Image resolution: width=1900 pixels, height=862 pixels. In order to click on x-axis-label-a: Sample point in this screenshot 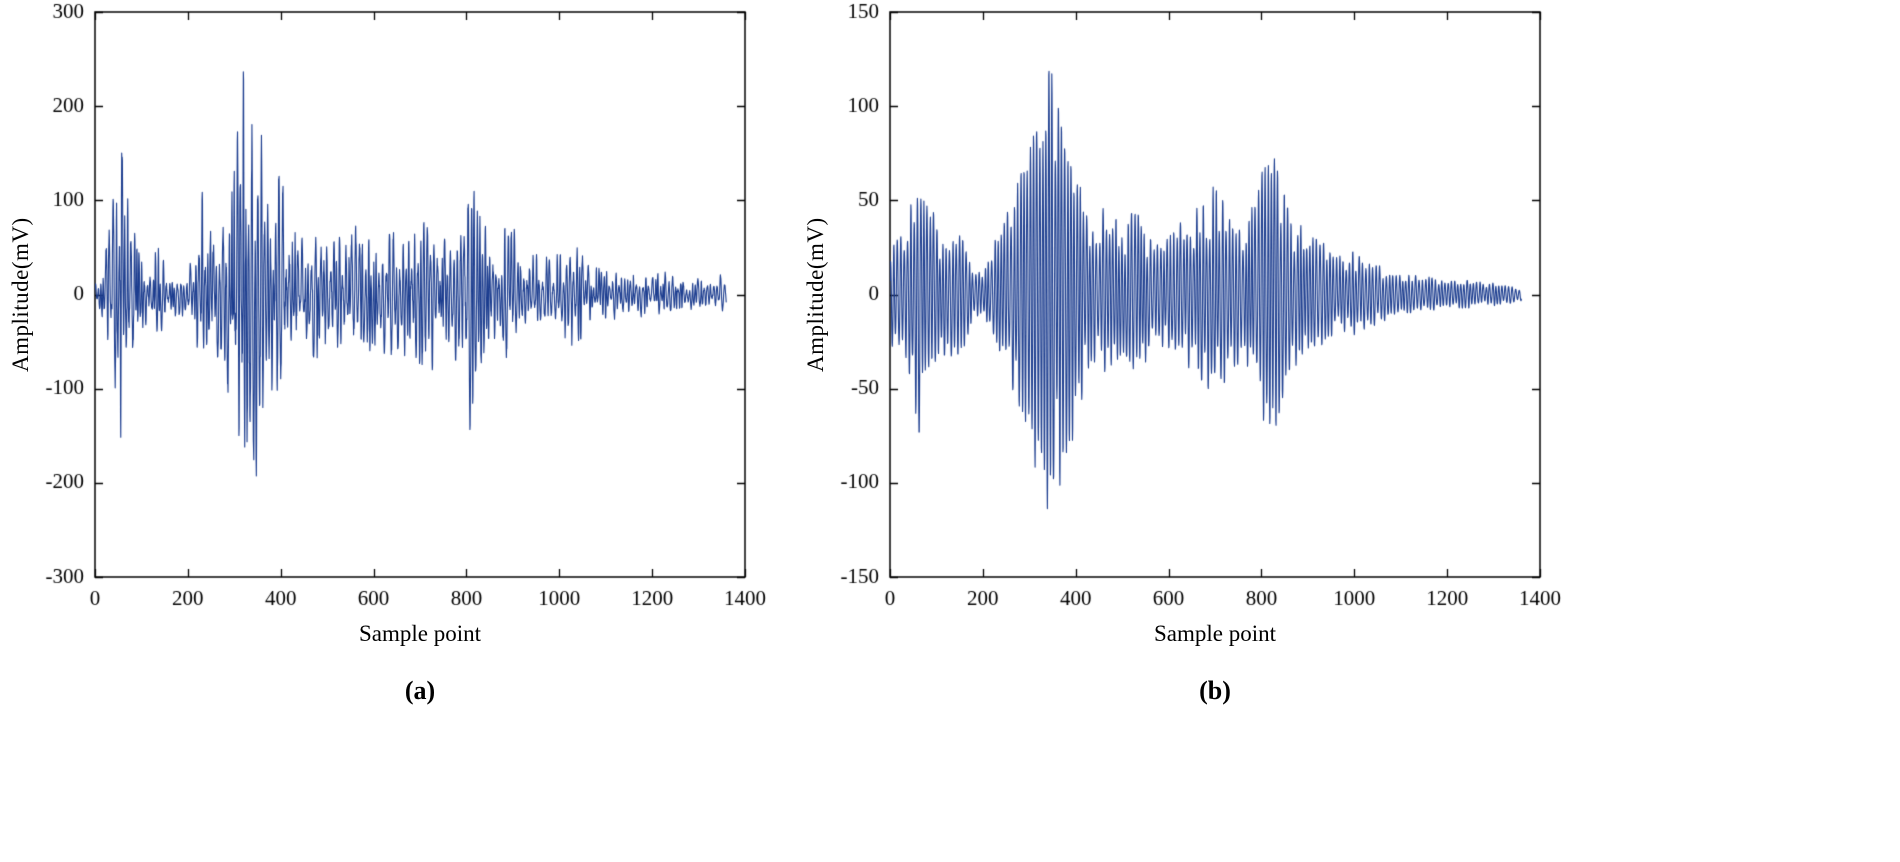, I will do `click(420, 633)`.